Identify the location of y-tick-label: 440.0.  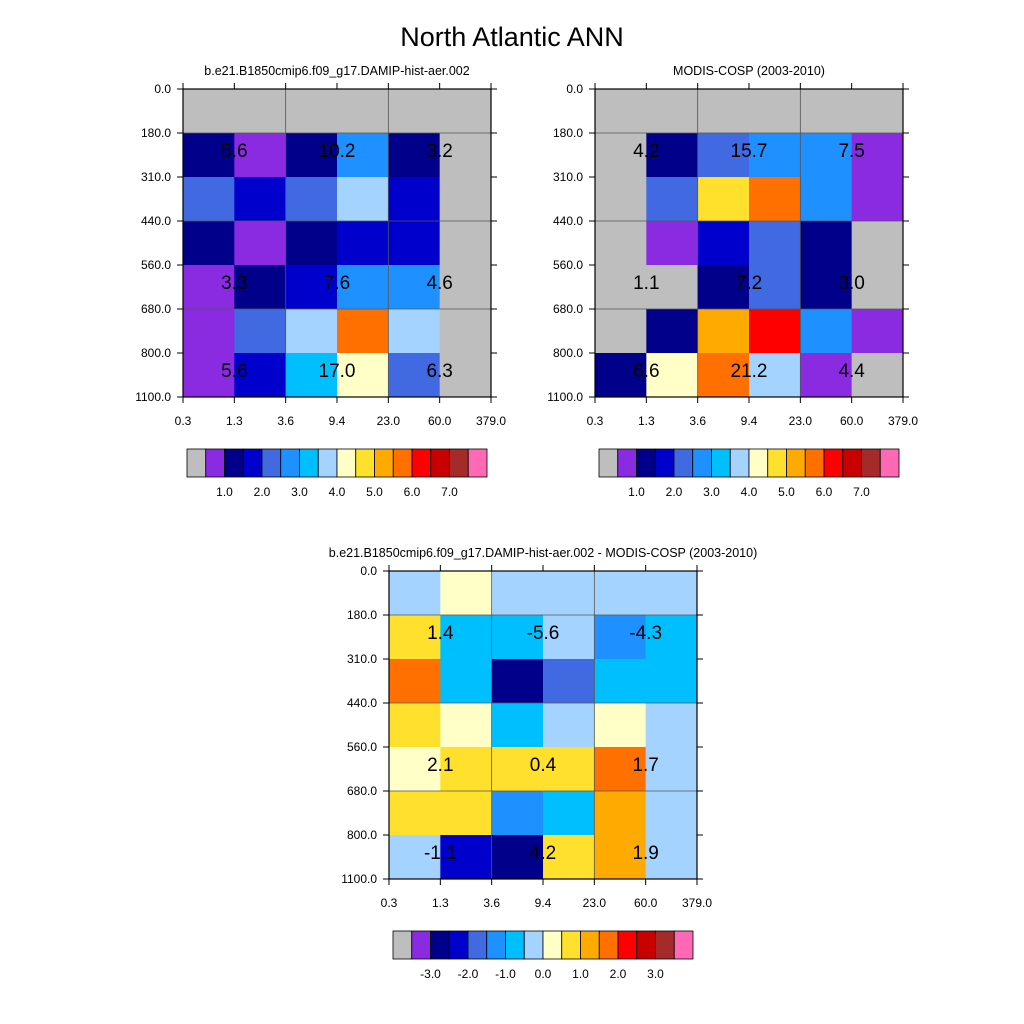
(156, 221).